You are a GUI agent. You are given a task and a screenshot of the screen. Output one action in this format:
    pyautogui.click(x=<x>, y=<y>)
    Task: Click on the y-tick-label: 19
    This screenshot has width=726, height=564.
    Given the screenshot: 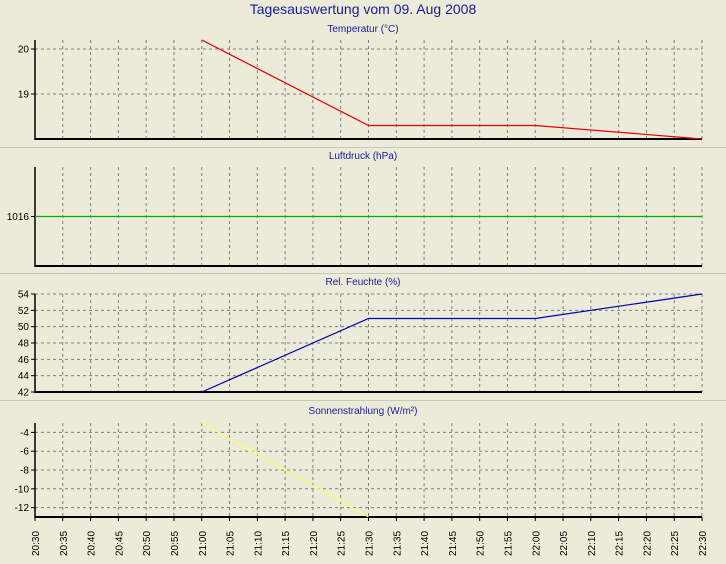 What is the action you would take?
    pyautogui.click(x=24, y=95)
    